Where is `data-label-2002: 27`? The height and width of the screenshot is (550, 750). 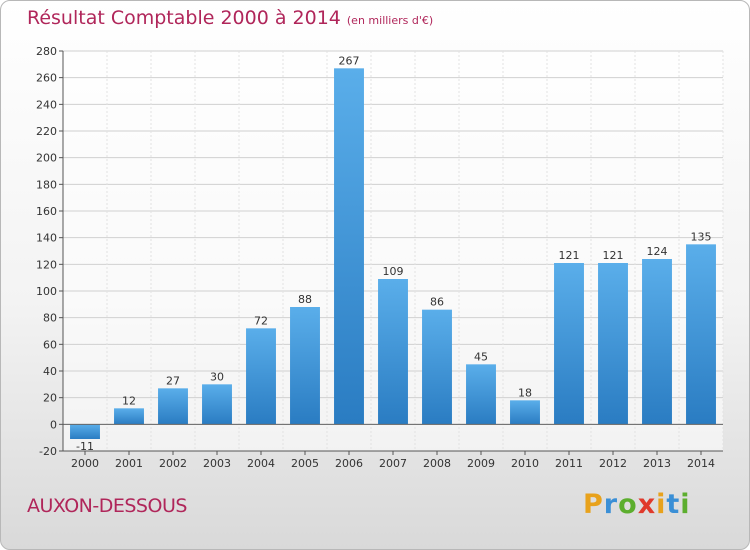 data-label-2002: 27 is located at coordinates (173, 380).